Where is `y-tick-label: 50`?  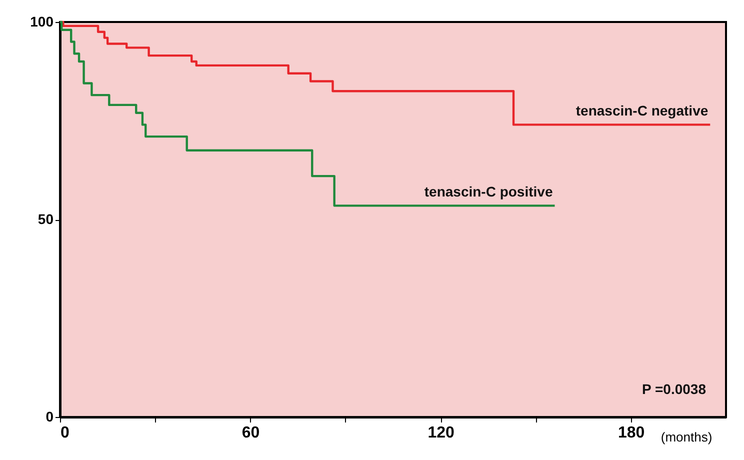
y-tick-label: 50 is located at coordinates (46, 219).